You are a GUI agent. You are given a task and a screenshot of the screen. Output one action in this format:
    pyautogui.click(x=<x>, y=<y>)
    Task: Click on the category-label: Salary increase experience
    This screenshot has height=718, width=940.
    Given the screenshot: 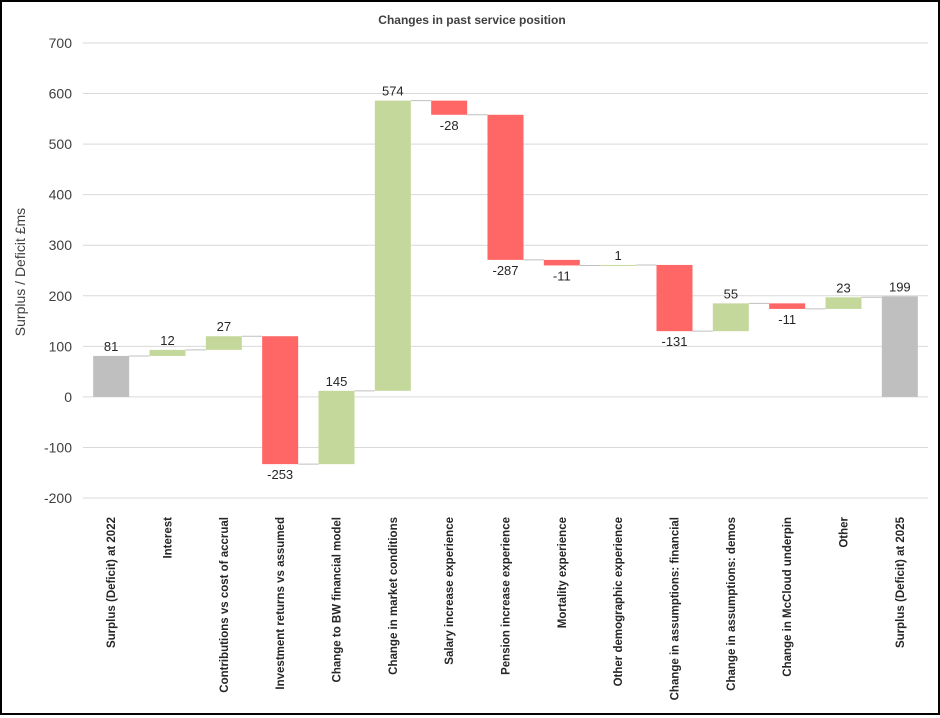 What is the action you would take?
    pyautogui.click(x=450, y=591)
    